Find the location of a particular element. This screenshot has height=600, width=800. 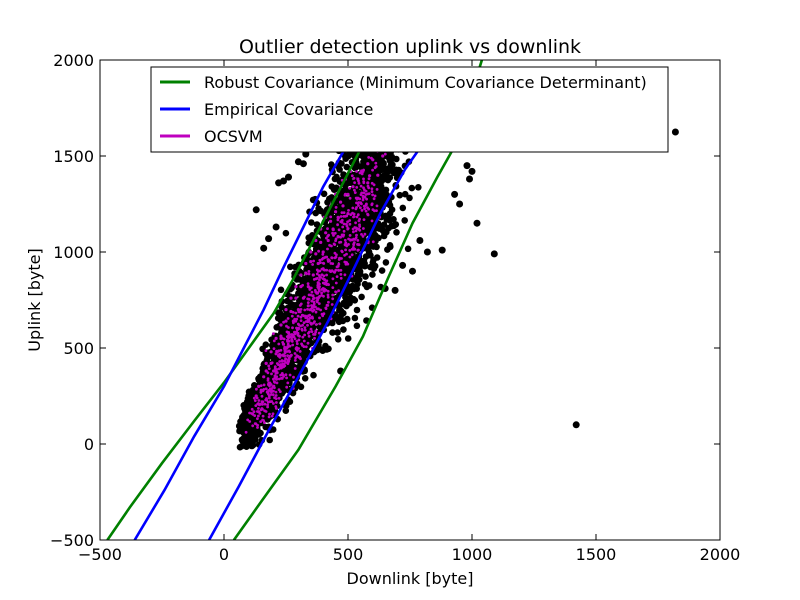

y-tick-label: 1500 is located at coordinates (73, 156).